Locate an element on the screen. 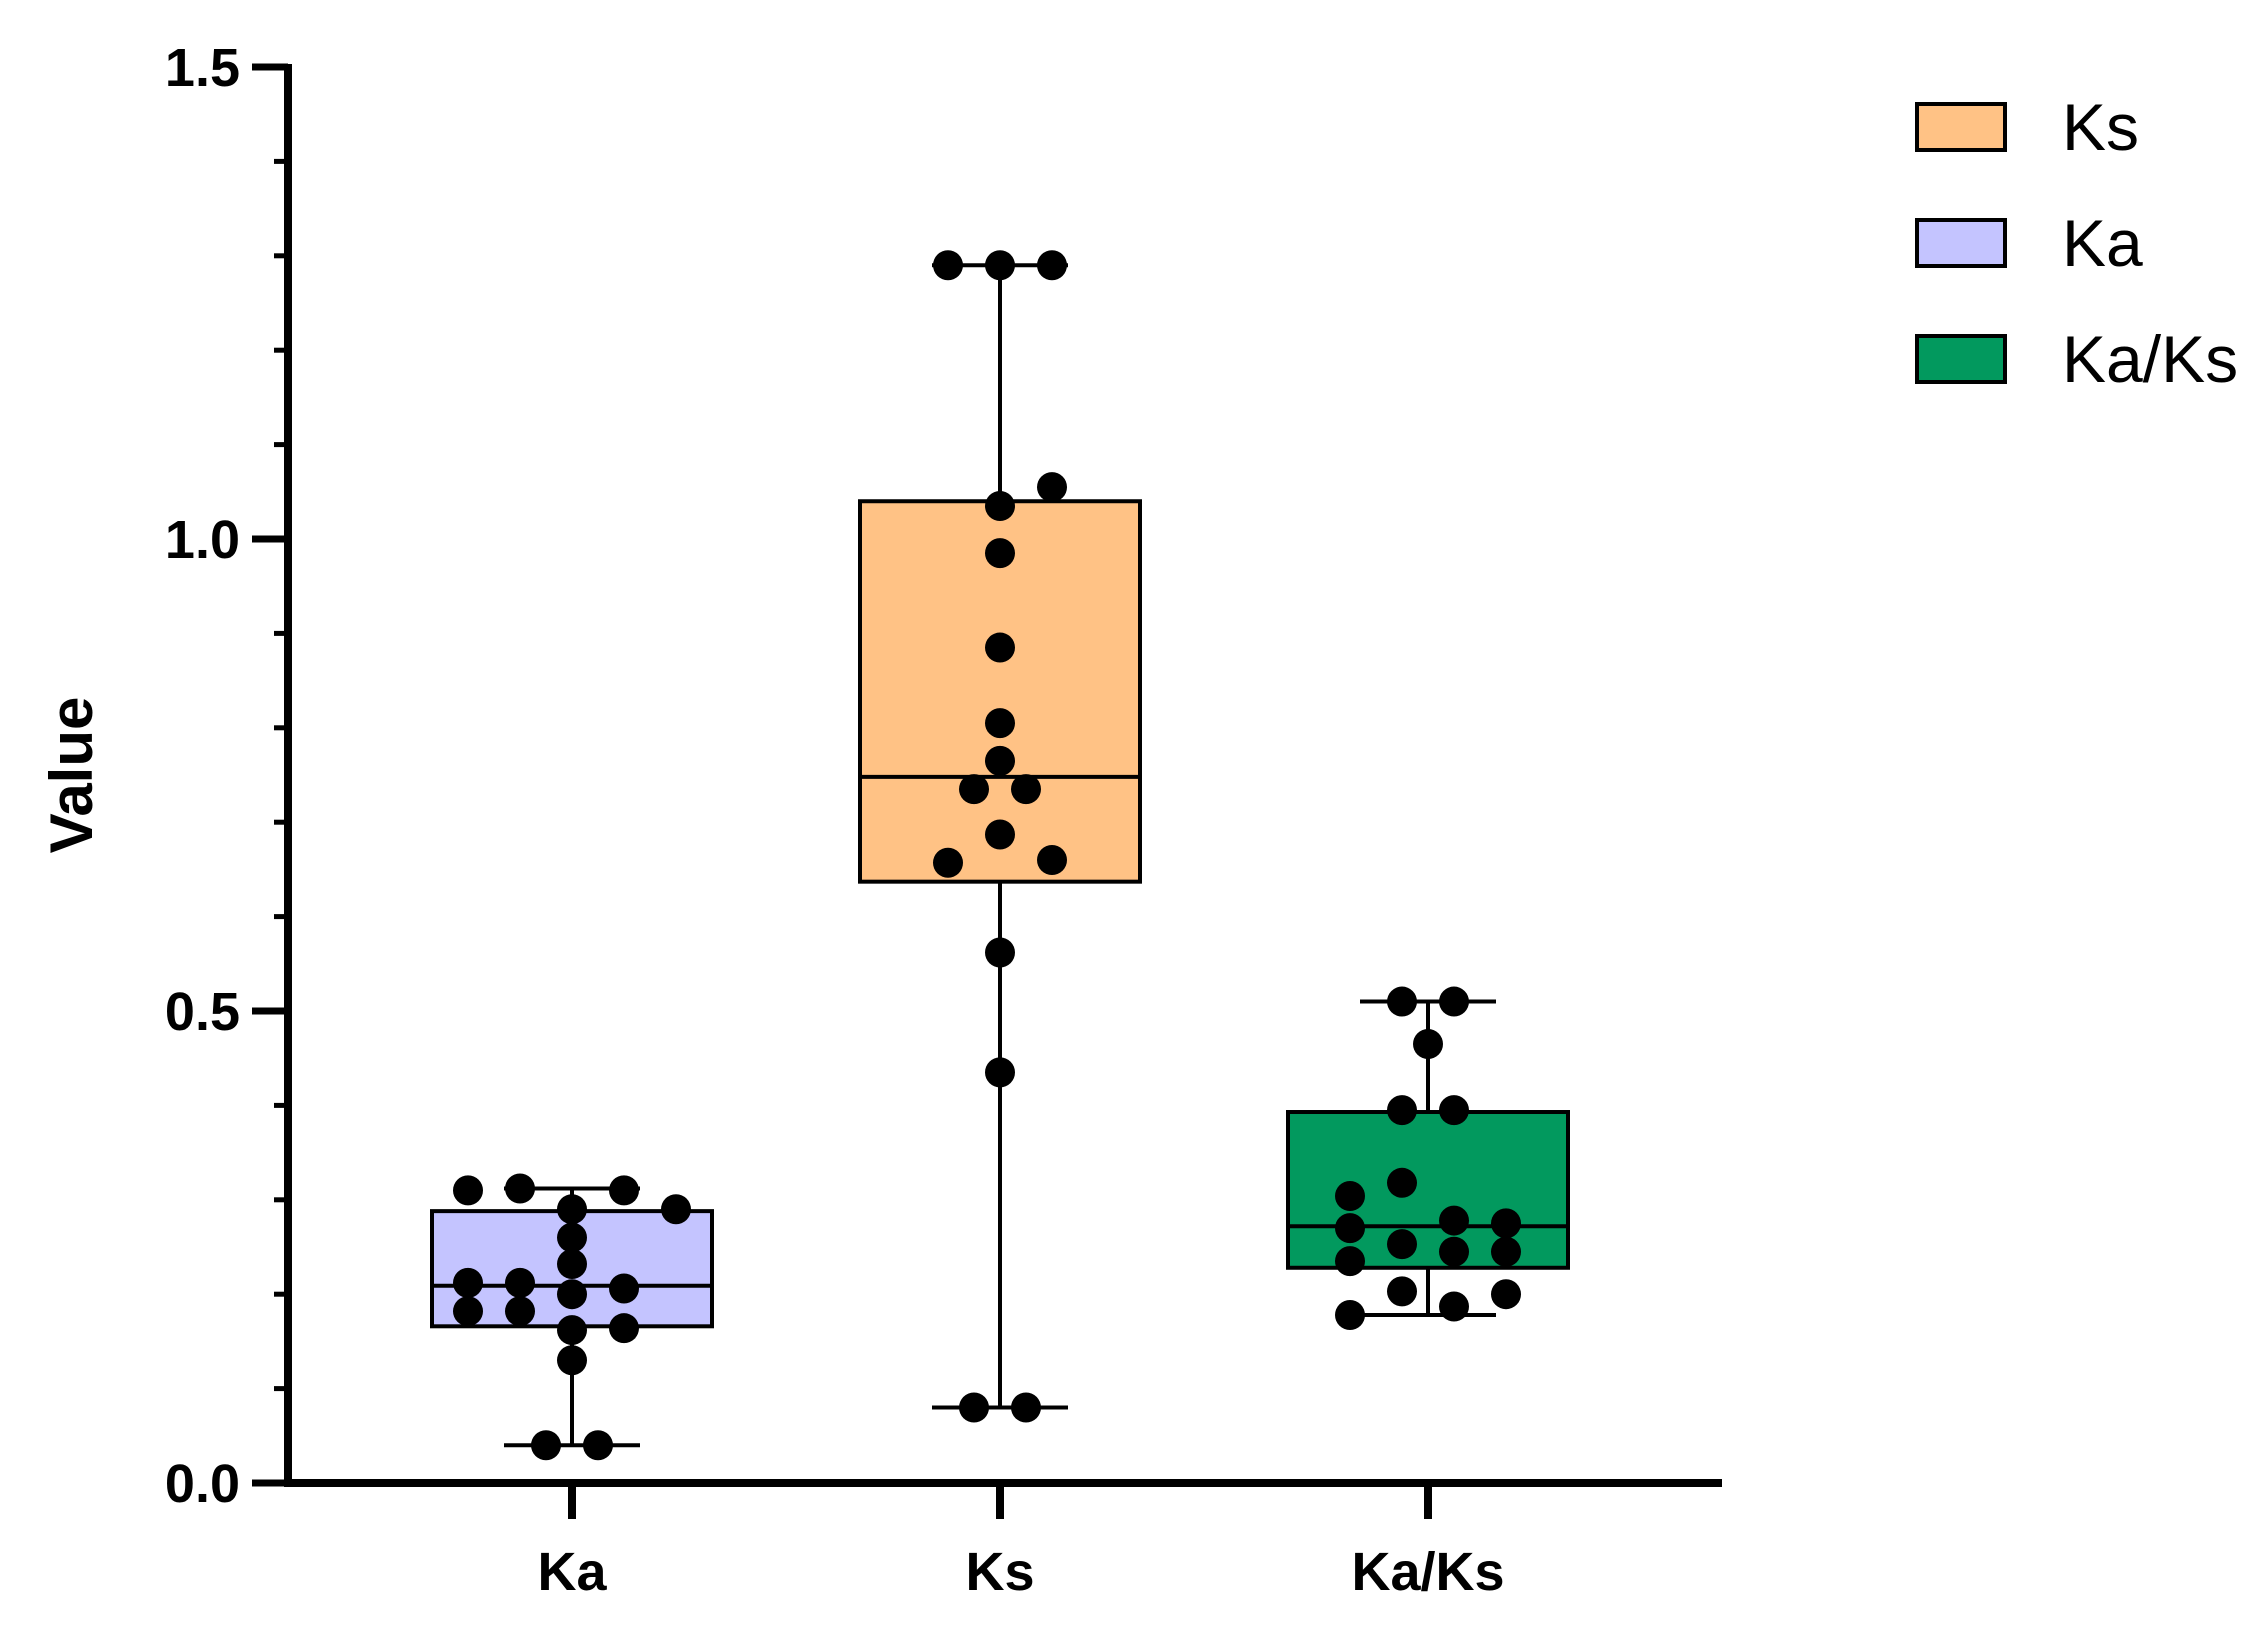  y-tick-label: 0.0 is located at coordinates (202, 1484).